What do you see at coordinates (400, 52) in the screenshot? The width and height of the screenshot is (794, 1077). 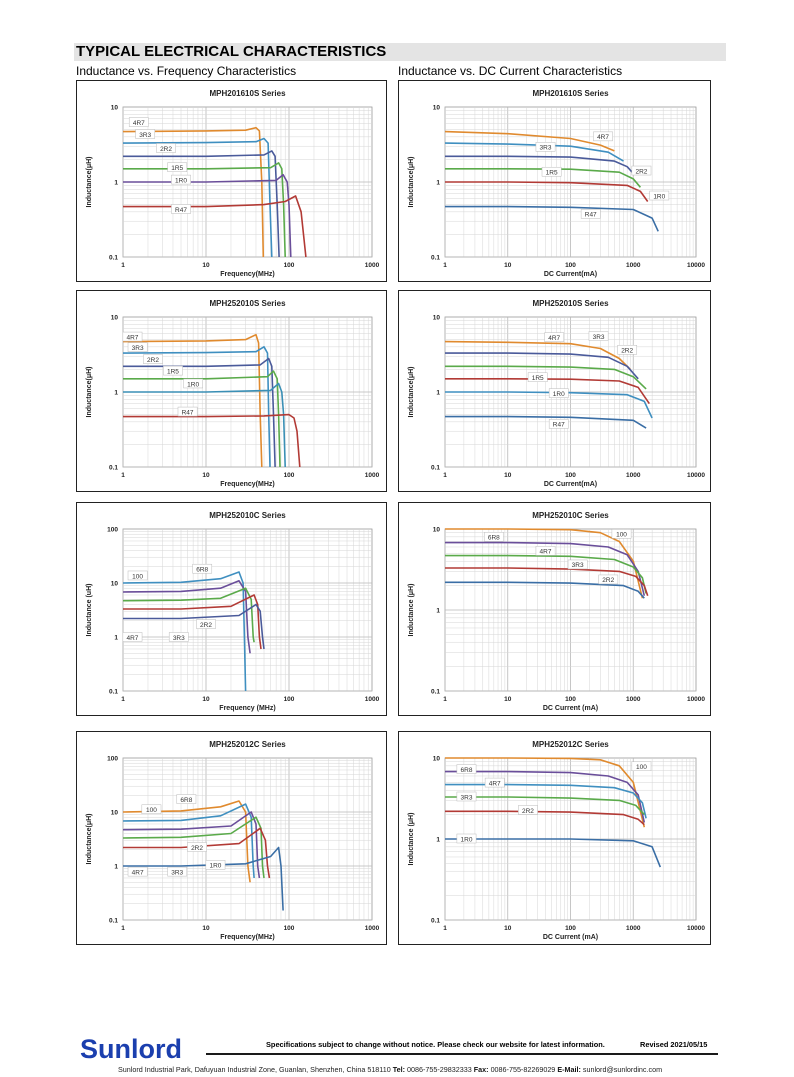 I see `section-title-bar` at bounding box center [400, 52].